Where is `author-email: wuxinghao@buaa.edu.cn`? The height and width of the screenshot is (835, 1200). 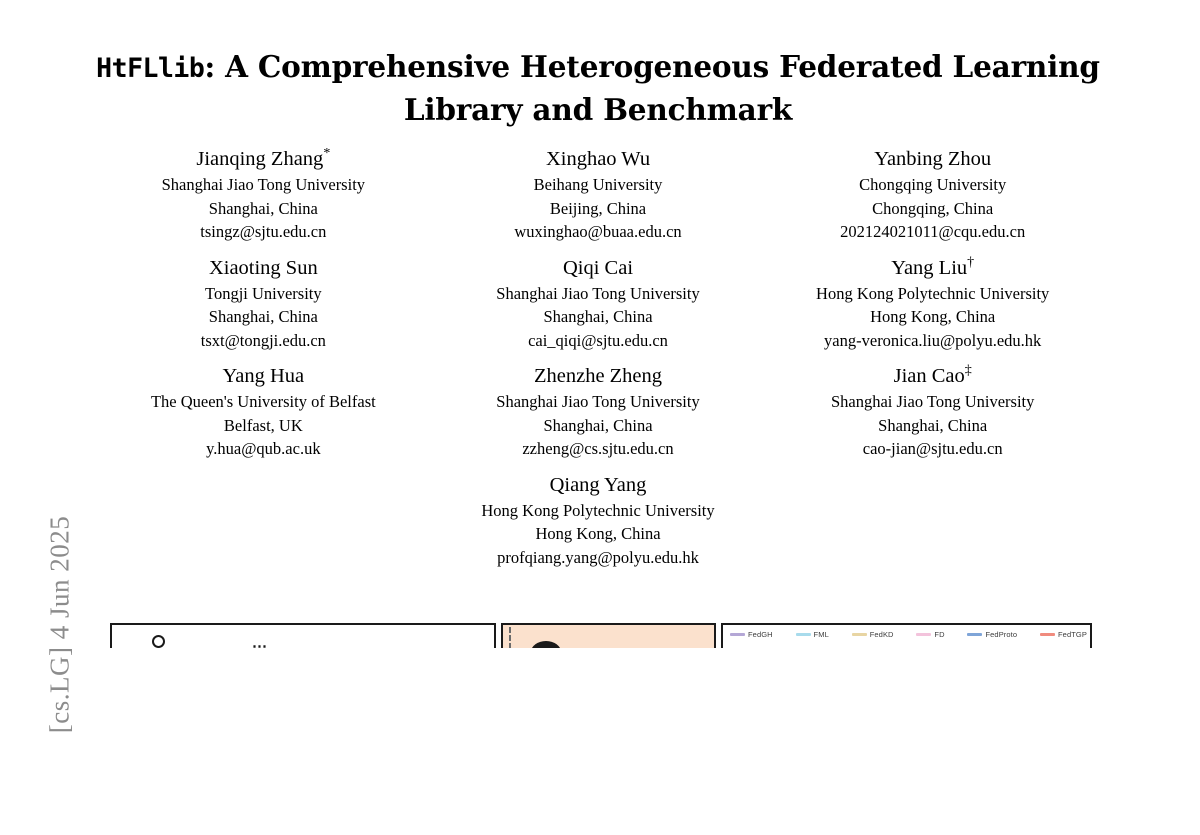
author-email: wuxinghao@buaa.edu.cn is located at coordinates (598, 231).